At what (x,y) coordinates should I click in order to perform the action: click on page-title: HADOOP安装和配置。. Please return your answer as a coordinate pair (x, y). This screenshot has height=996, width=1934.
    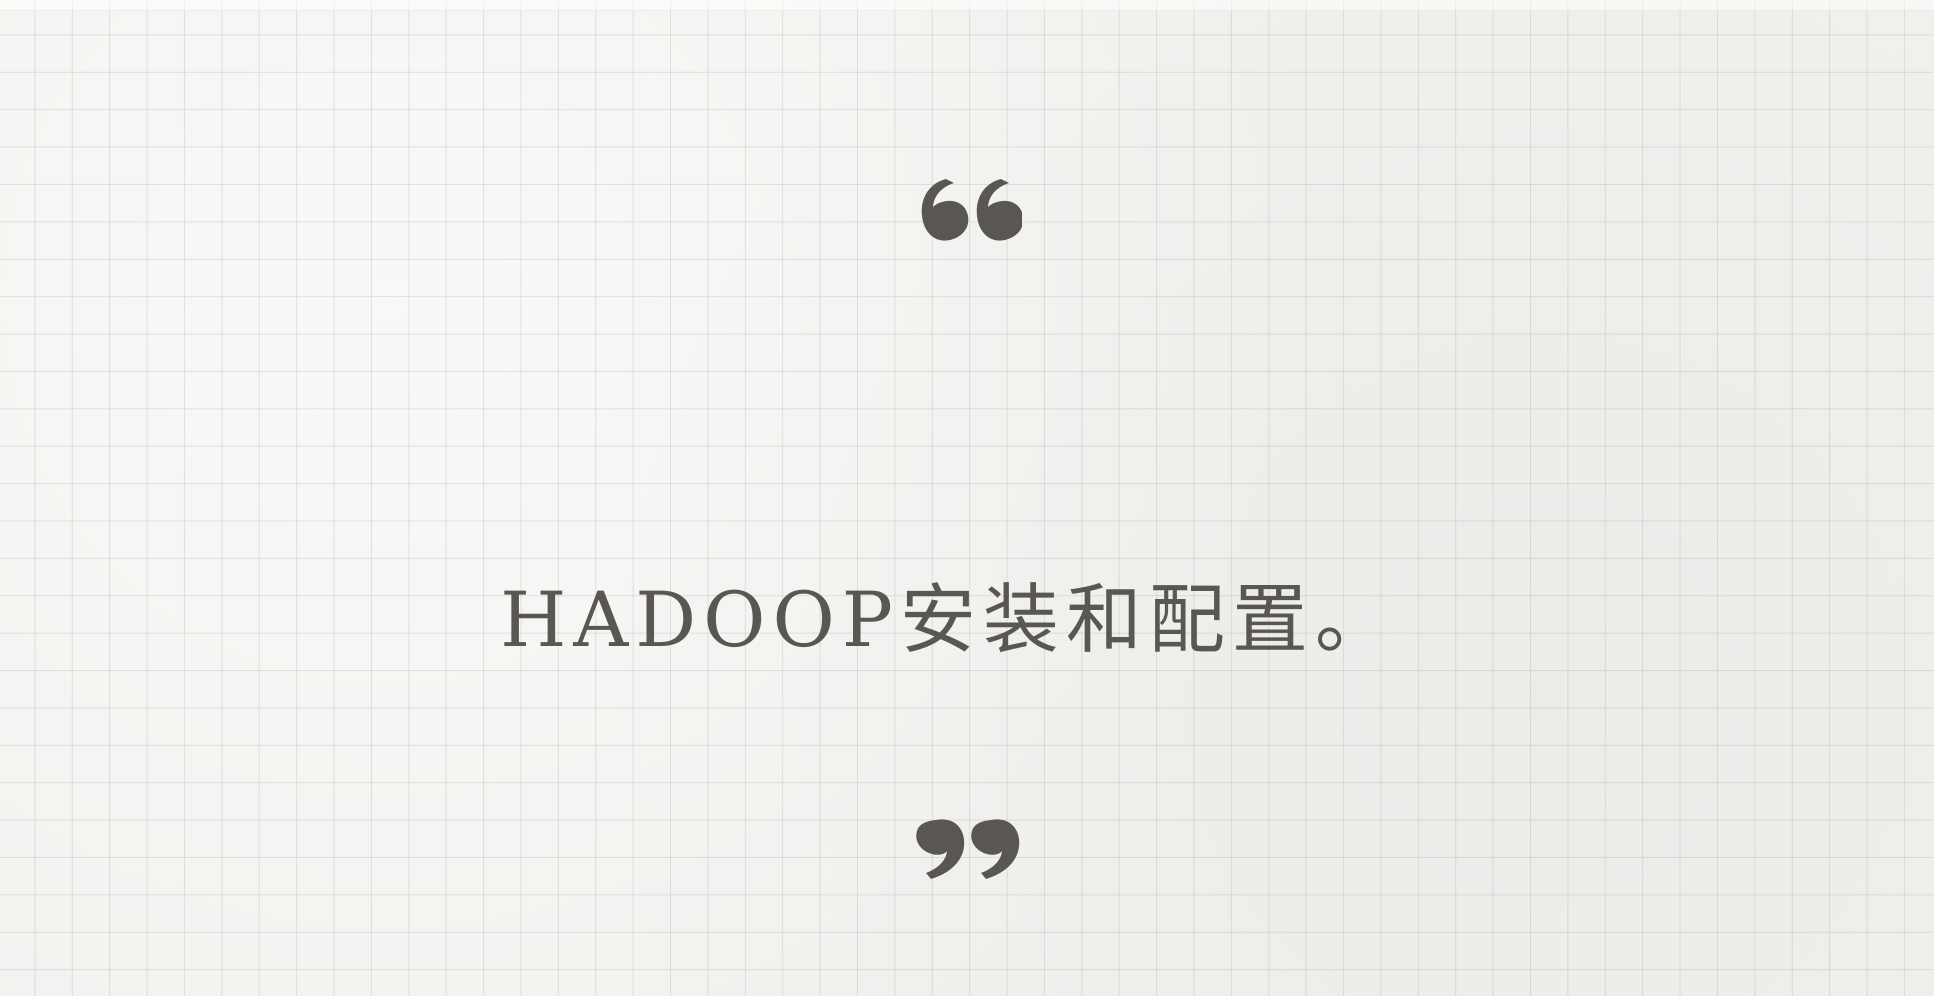
    Looking at the image, I should click on (949, 619).